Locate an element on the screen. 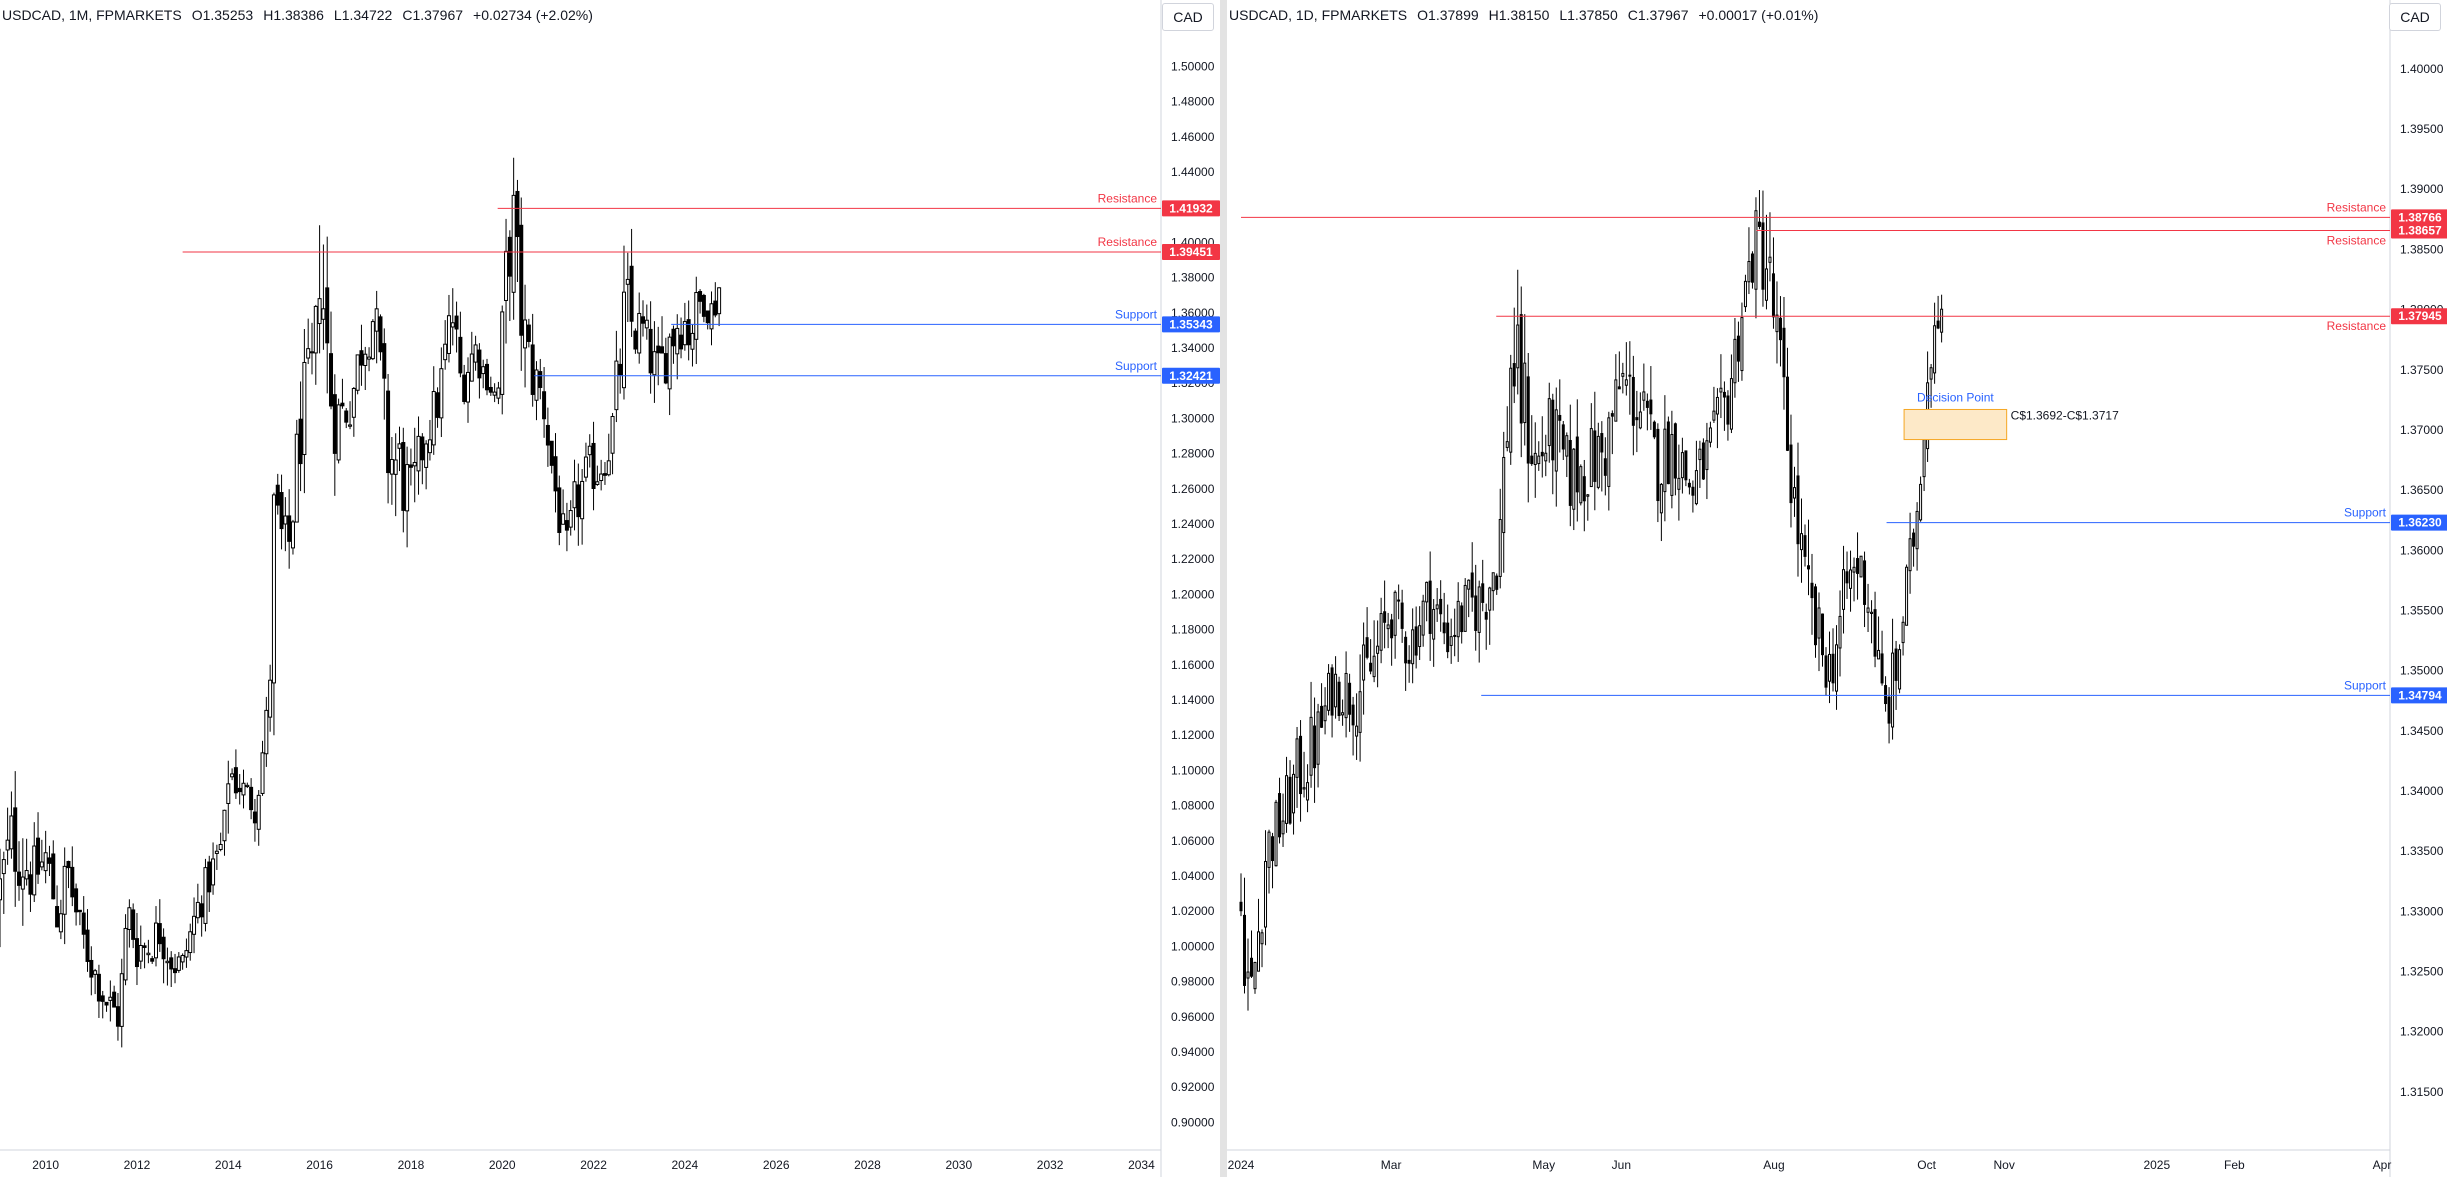 The height and width of the screenshot is (1177, 2447). time-tick-label: 2032 is located at coordinates (1050, 1165).